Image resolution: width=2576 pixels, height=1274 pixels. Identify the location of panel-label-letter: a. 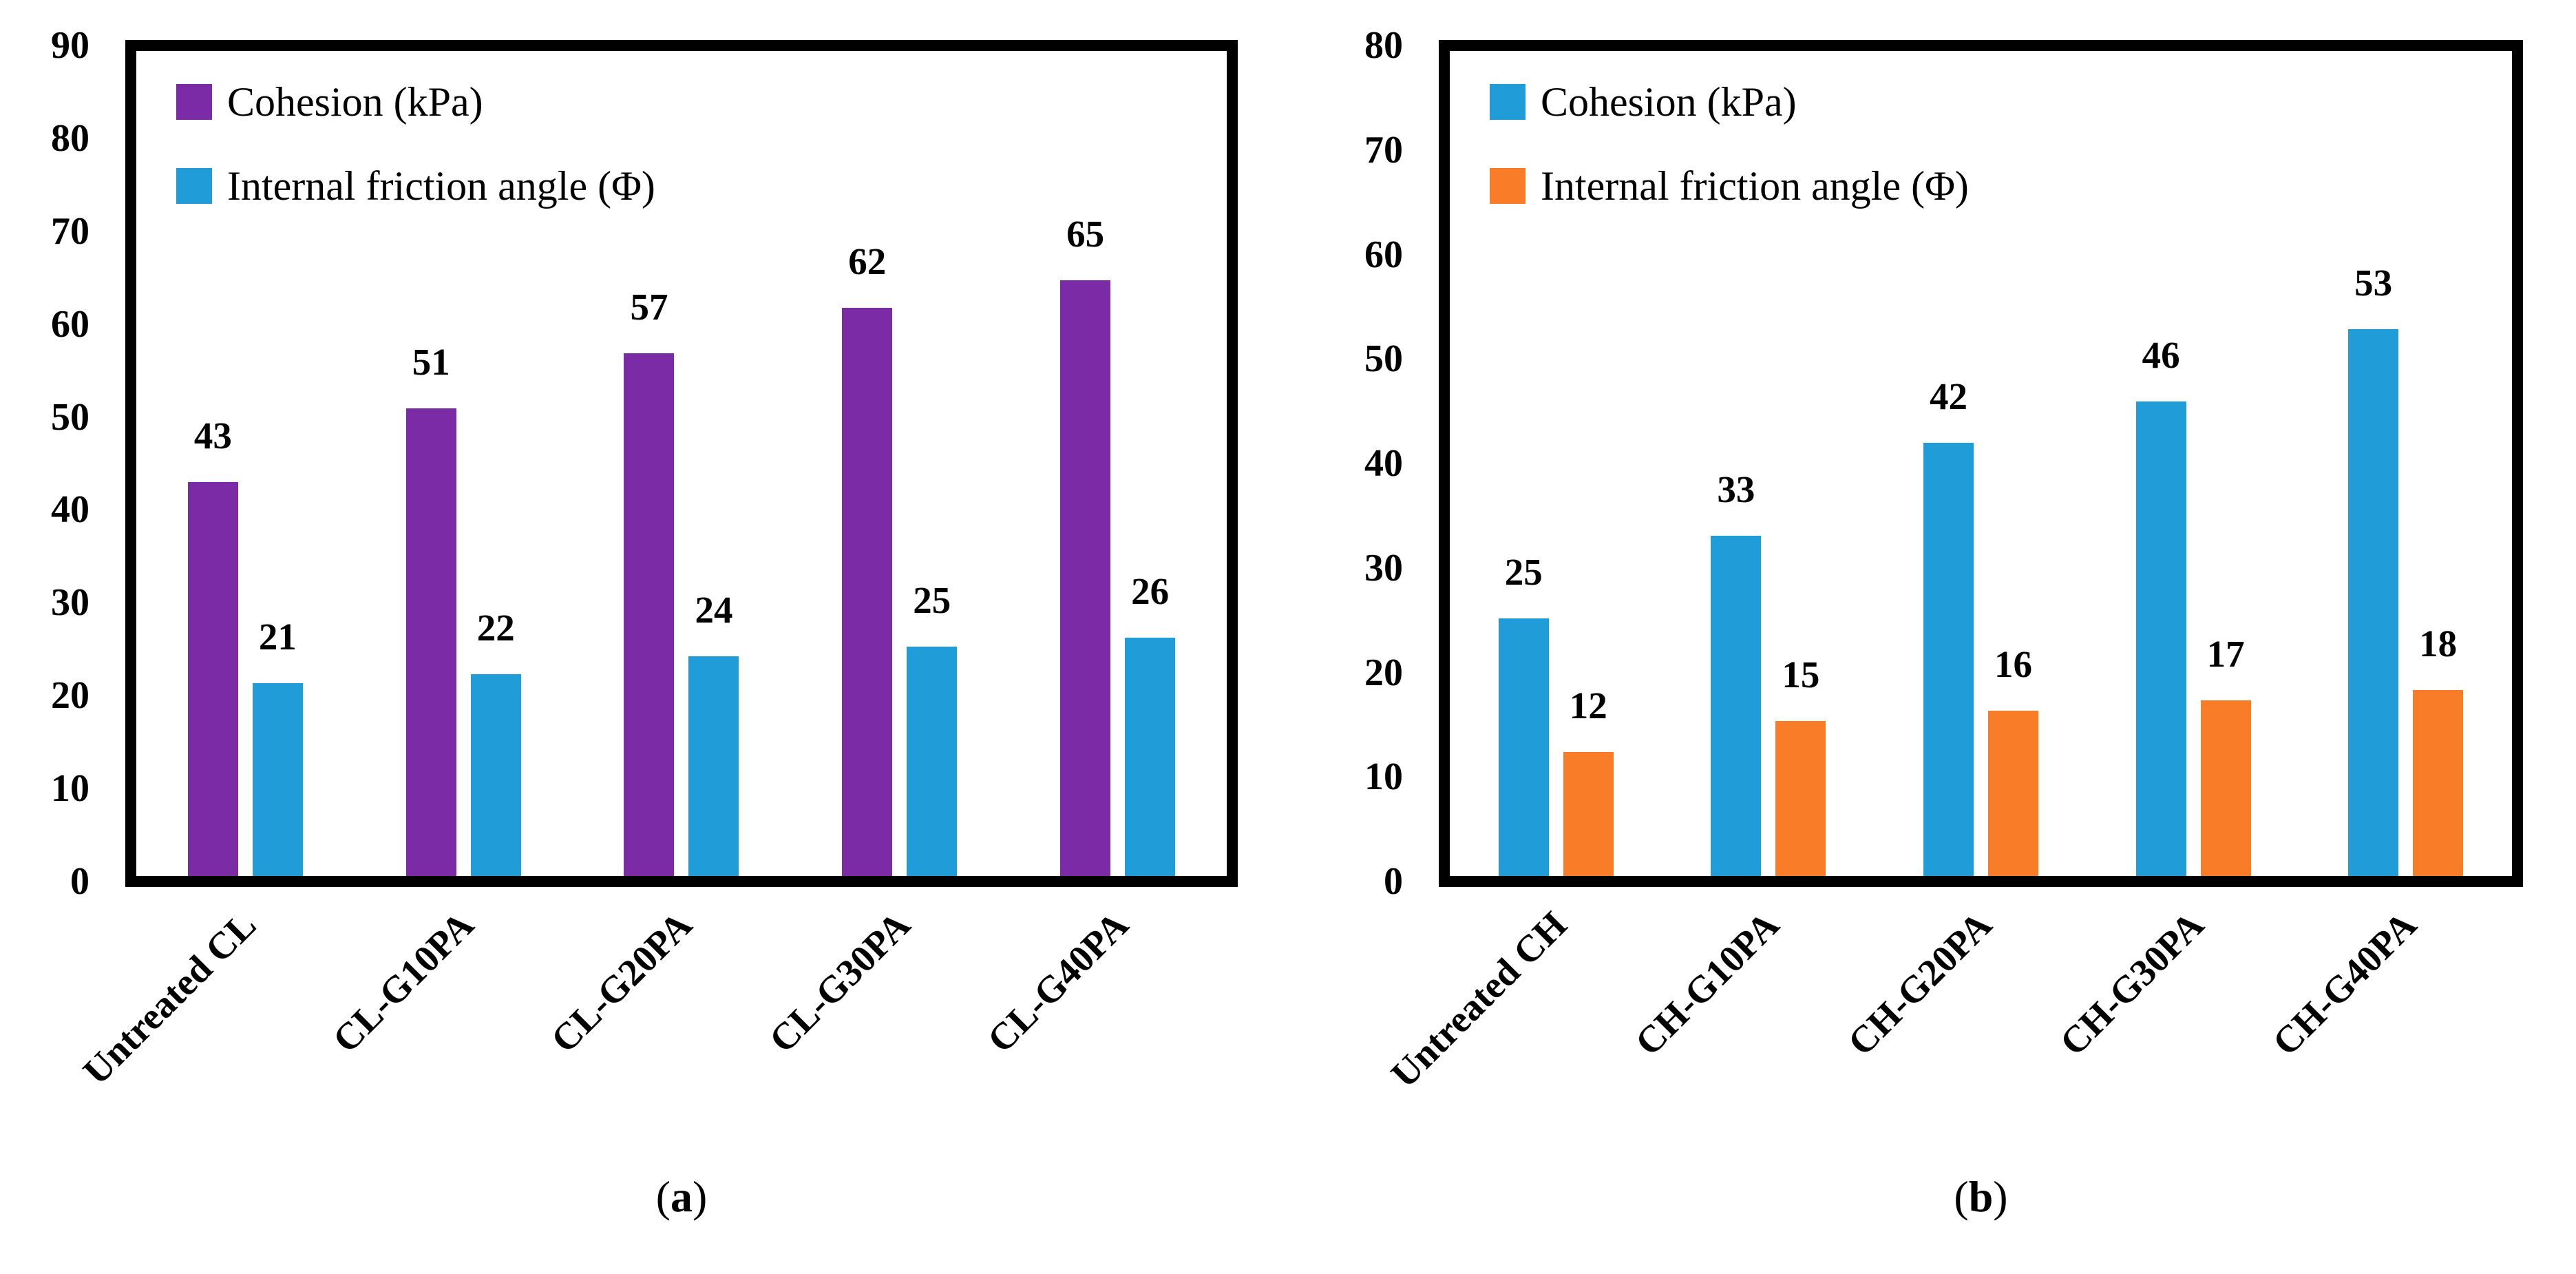
(682, 1196).